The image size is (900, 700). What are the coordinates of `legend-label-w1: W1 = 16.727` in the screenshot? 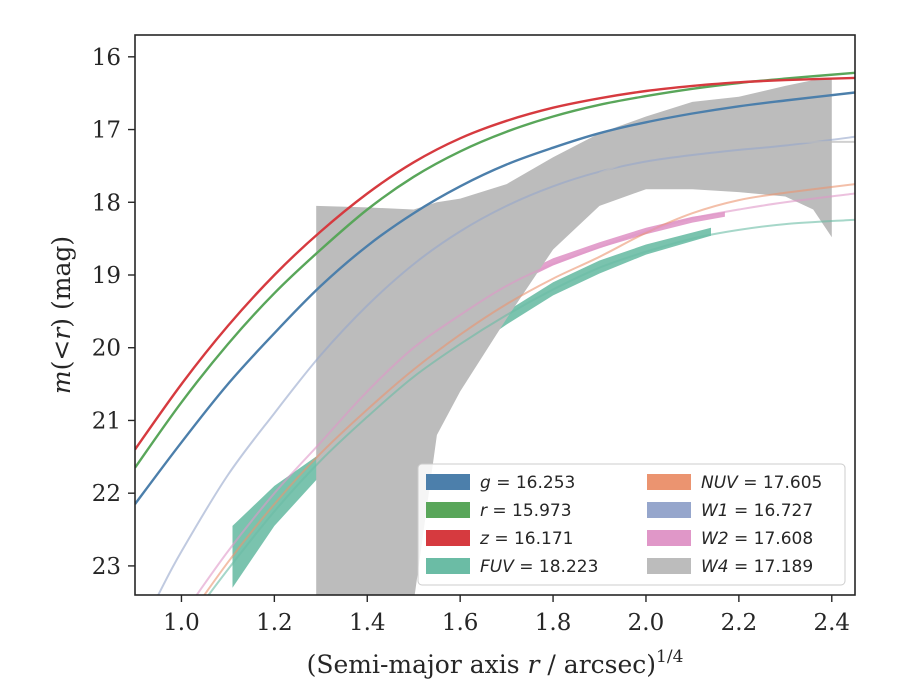 It's located at (757, 511).